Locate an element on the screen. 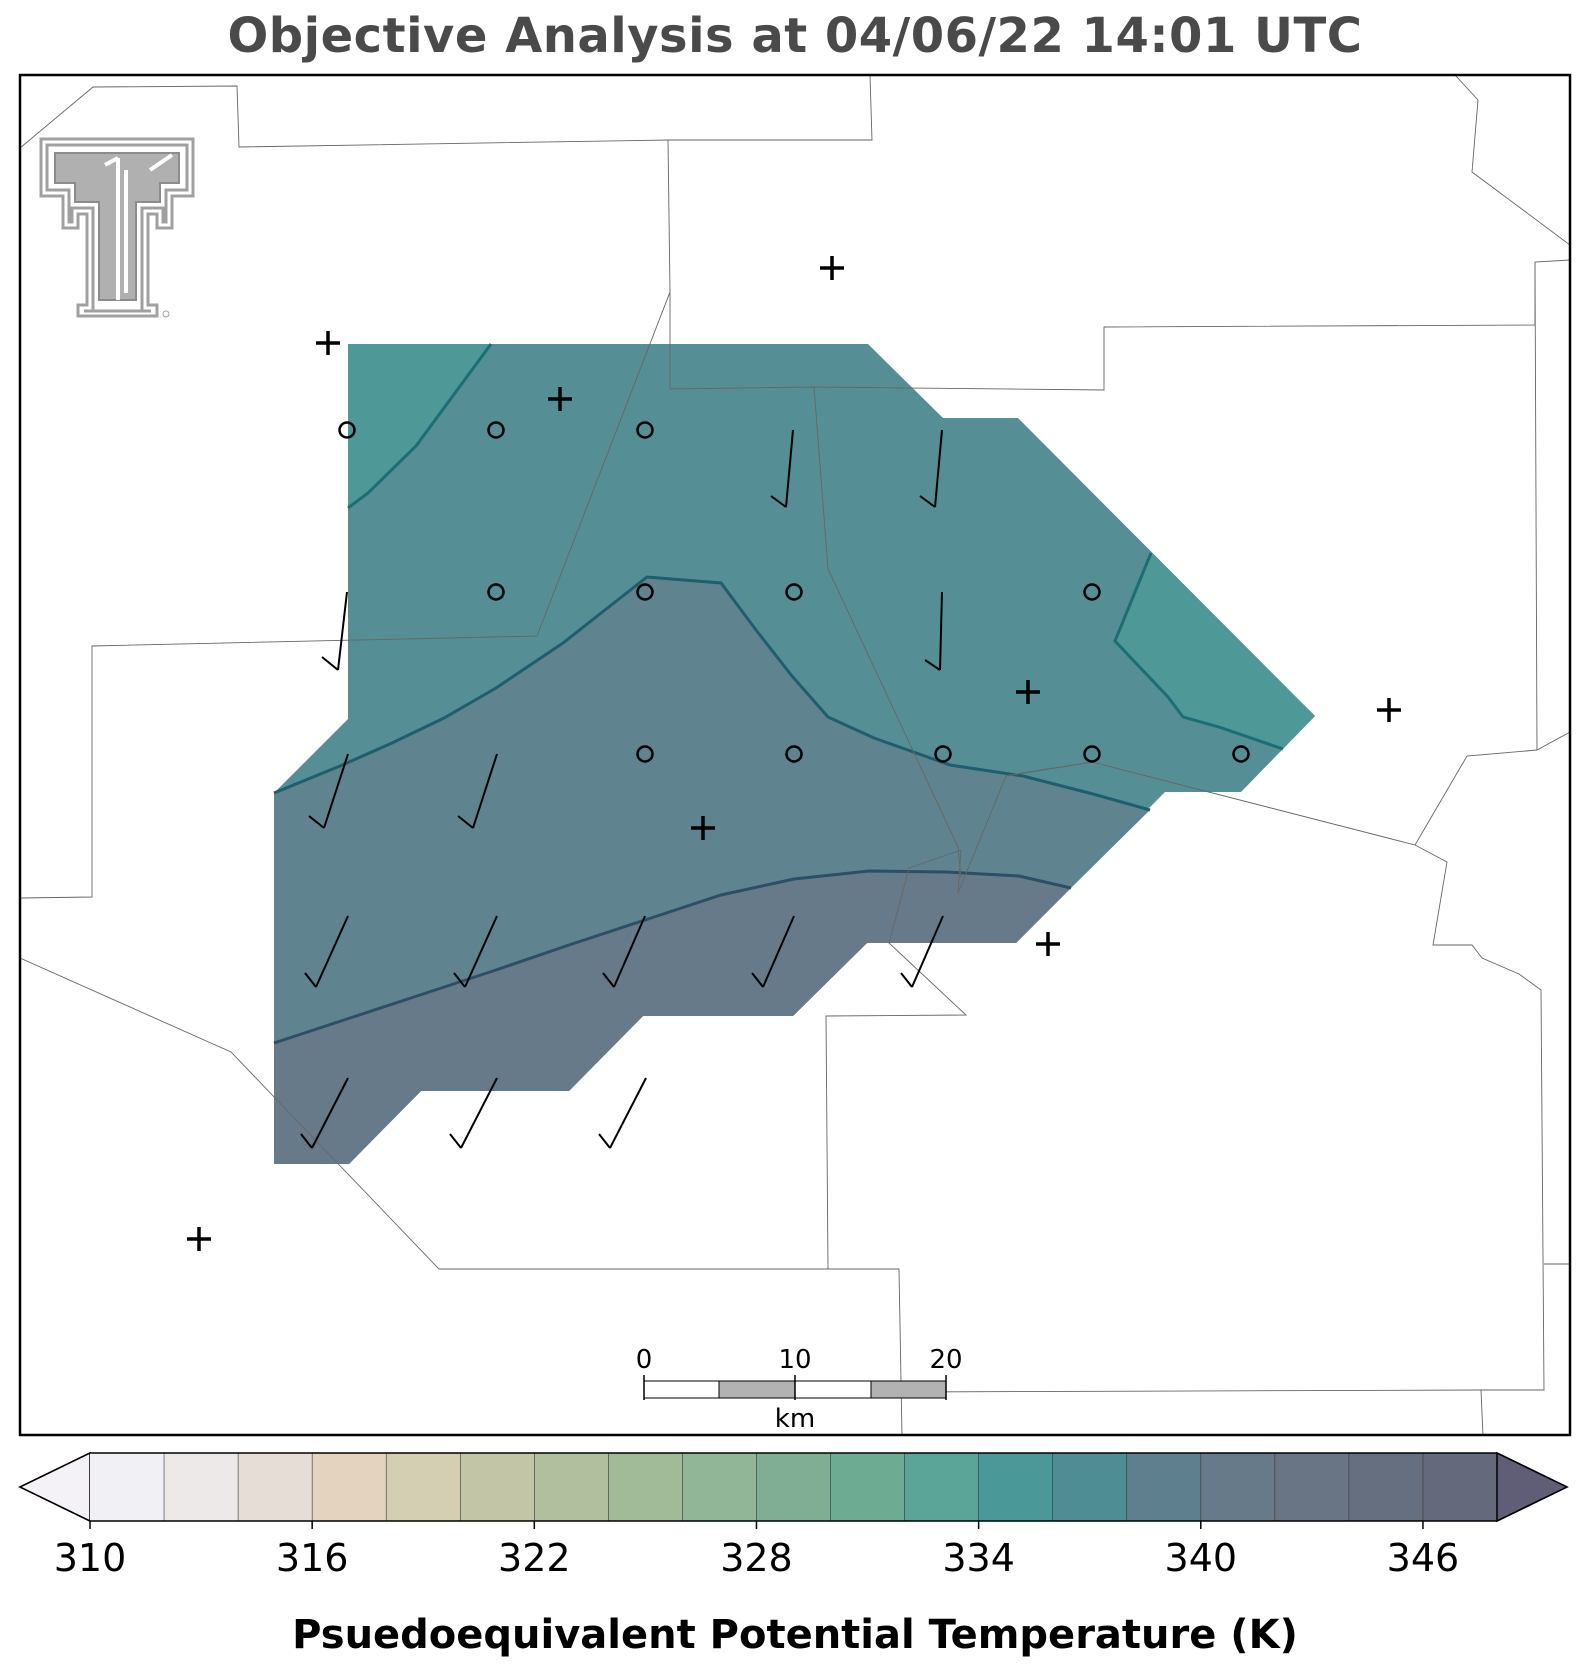 Image resolution: width=1590 pixels, height=1679 pixels. colorbar-tick-label: 316 is located at coordinates (312, 1558).